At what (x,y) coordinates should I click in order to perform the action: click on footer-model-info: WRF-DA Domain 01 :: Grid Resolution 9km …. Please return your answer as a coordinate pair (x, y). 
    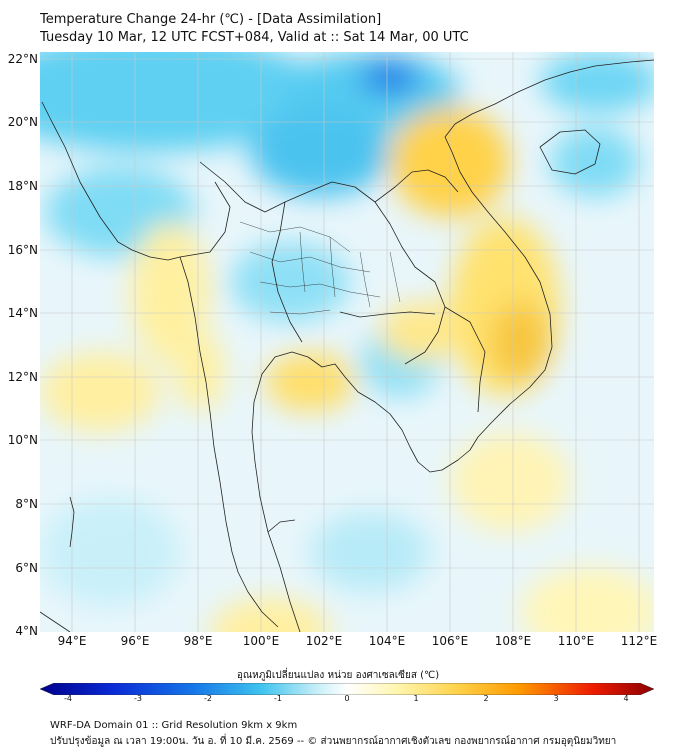
    Looking at the image, I should click on (174, 725).